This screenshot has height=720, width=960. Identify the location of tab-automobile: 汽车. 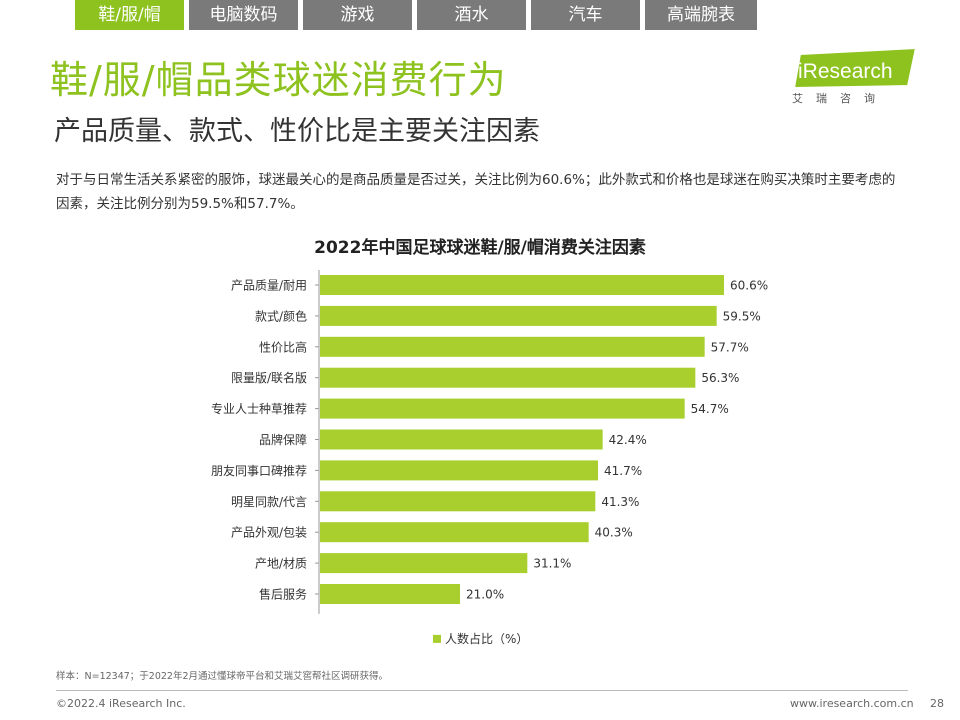
(585, 15).